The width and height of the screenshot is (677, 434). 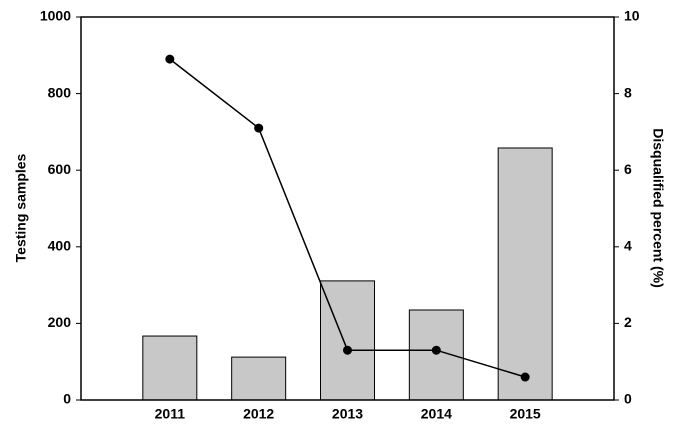 I want to click on y-axis-label: Testing samples, so click(x=21, y=207).